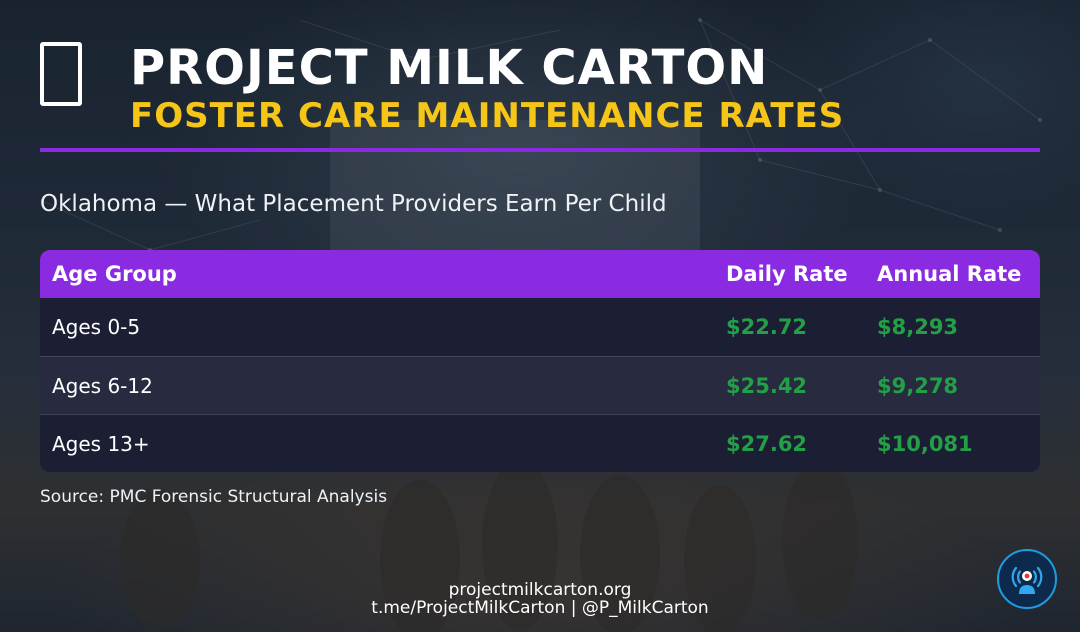 The height and width of the screenshot is (632, 1080). I want to click on annual-rate-cell: $8,293, so click(918, 327).